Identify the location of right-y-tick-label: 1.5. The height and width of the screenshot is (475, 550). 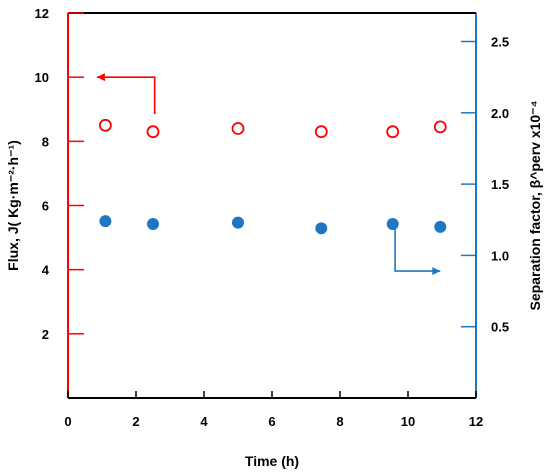
(500, 184).